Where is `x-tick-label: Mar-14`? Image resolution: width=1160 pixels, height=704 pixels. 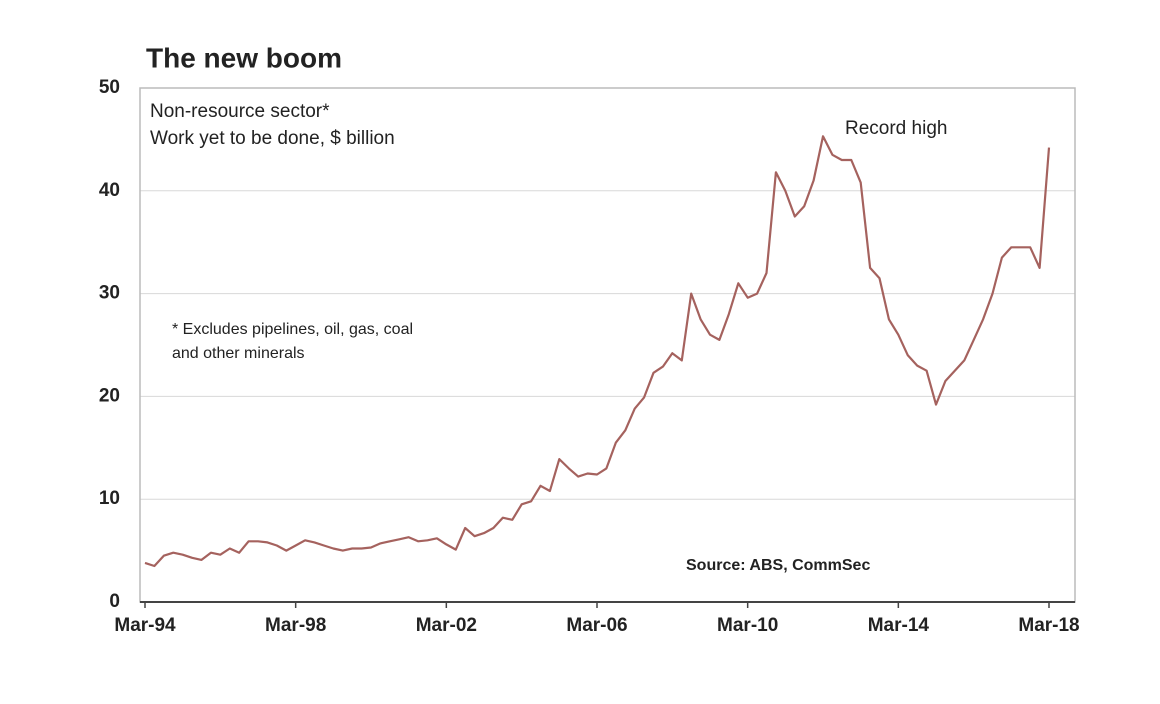 x-tick-label: Mar-14 is located at coordinates (899, 625).